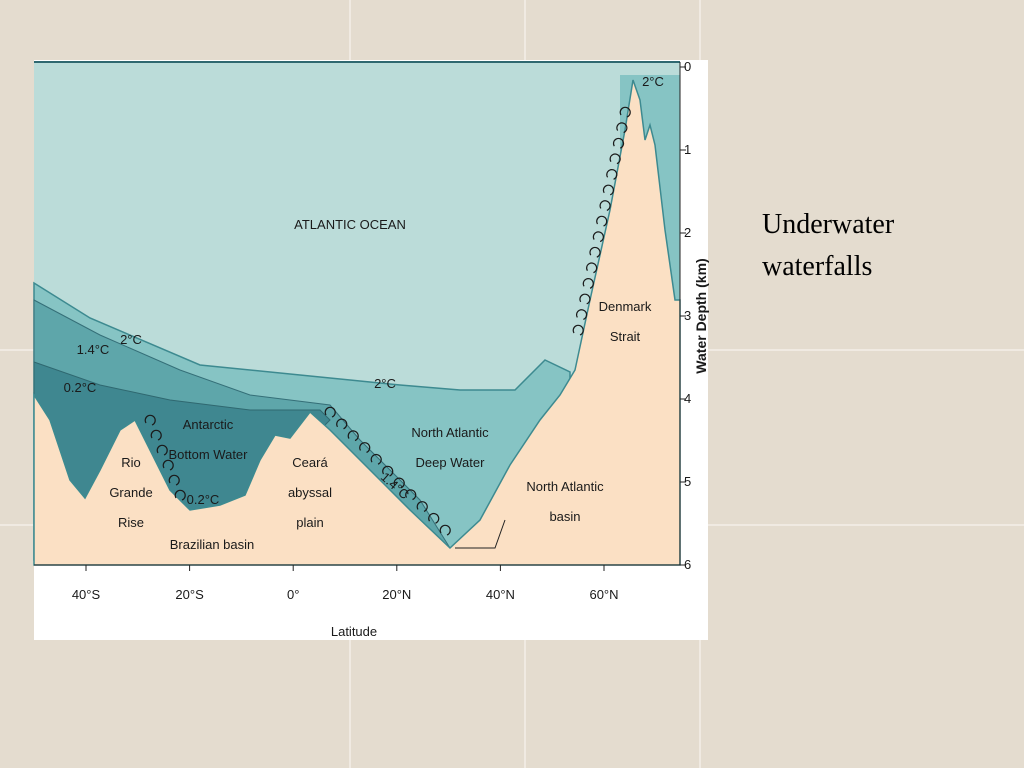 The width and height of the screenshot is (1024, 768). I want to click on label: Rise, so click(131, 522).